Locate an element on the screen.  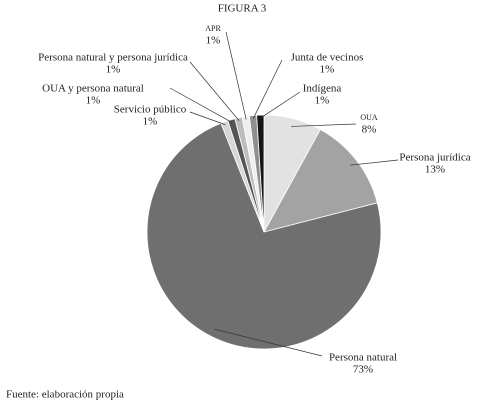
slice-label: Persona natural is located at coordinates (363, 358).